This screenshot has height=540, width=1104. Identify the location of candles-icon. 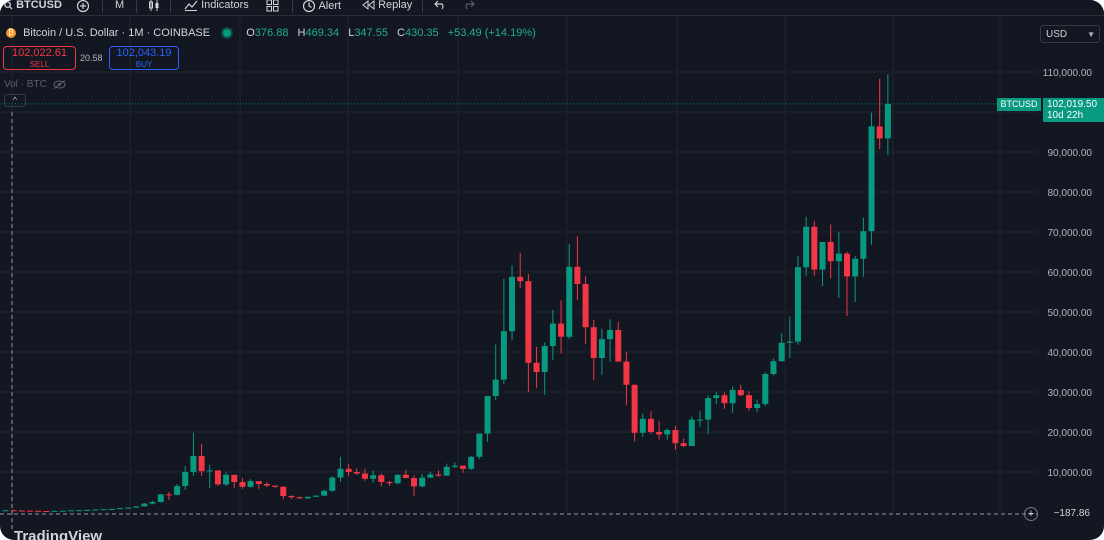
(154, 5).